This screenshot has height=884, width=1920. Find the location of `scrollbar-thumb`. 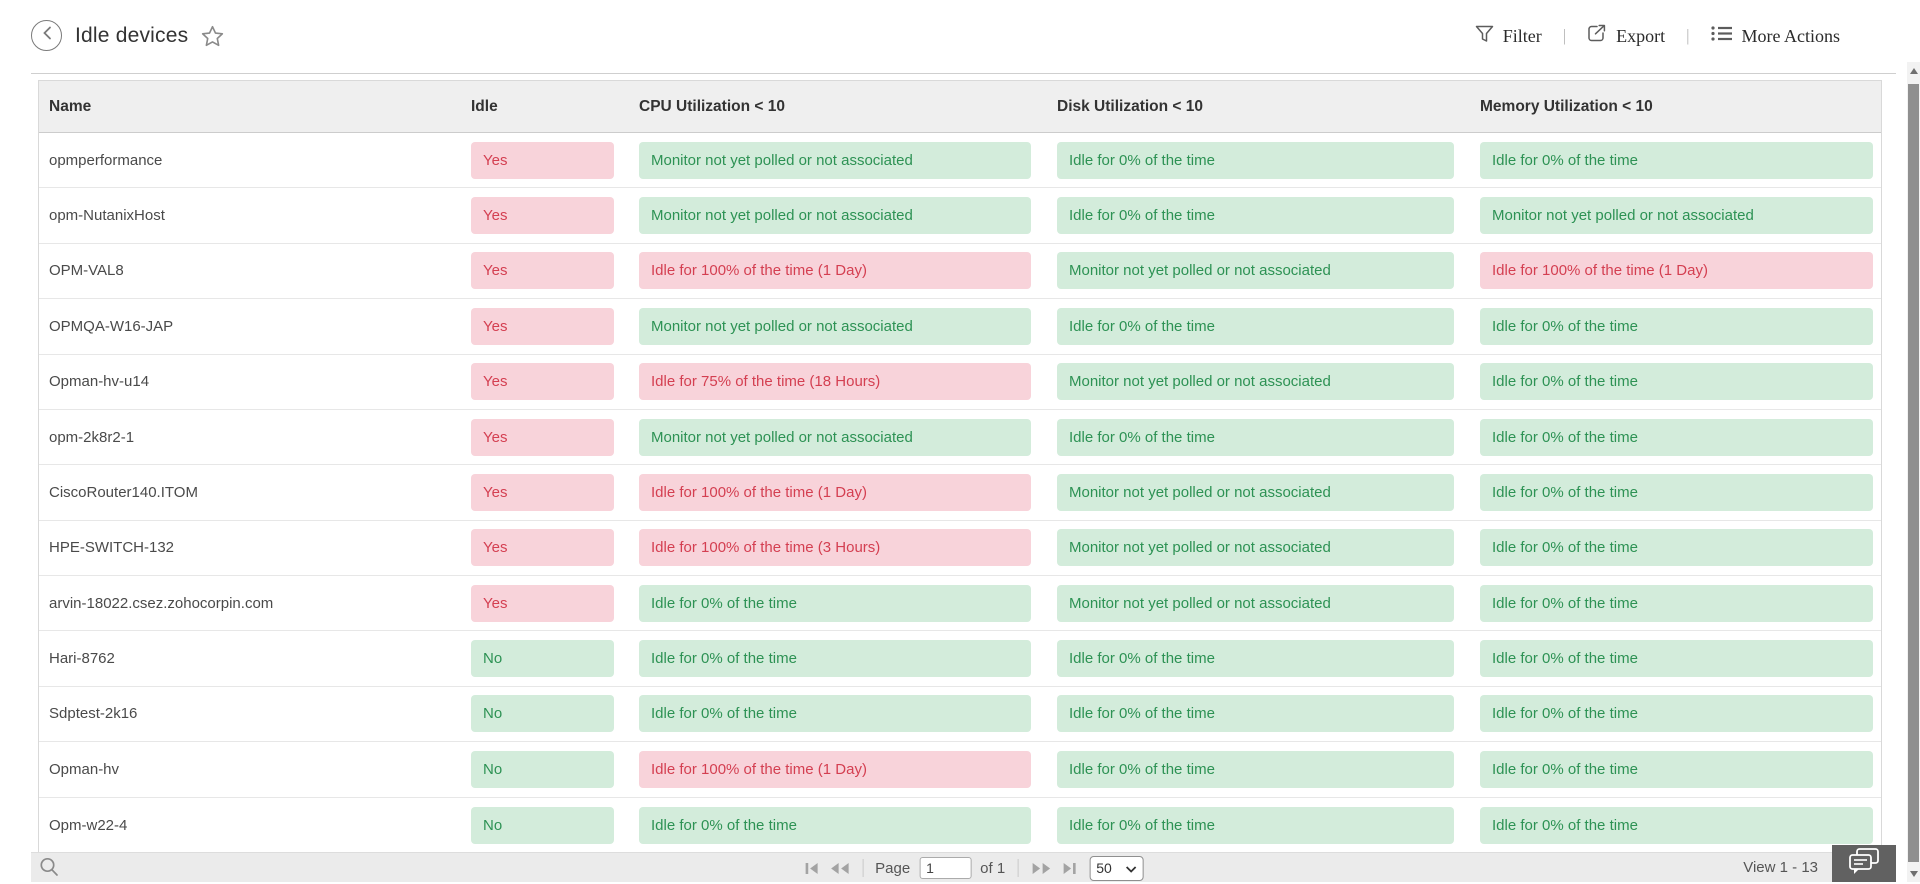

scrollbar-thumb is located at coordinates (1913, 473).